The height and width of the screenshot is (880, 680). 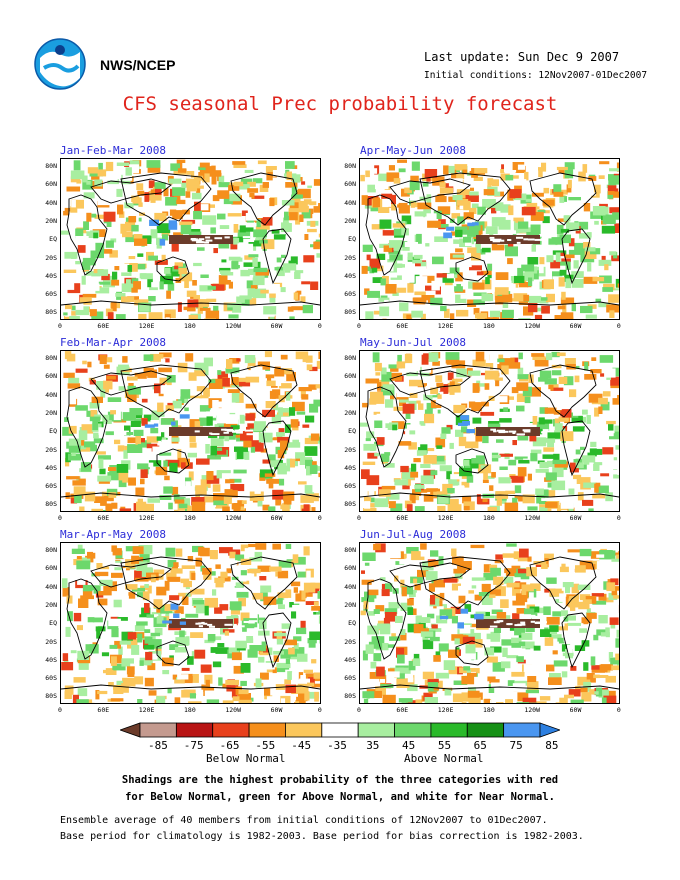 I want to click on color-bar-tick-label: 75, so click(x=516, y=745).